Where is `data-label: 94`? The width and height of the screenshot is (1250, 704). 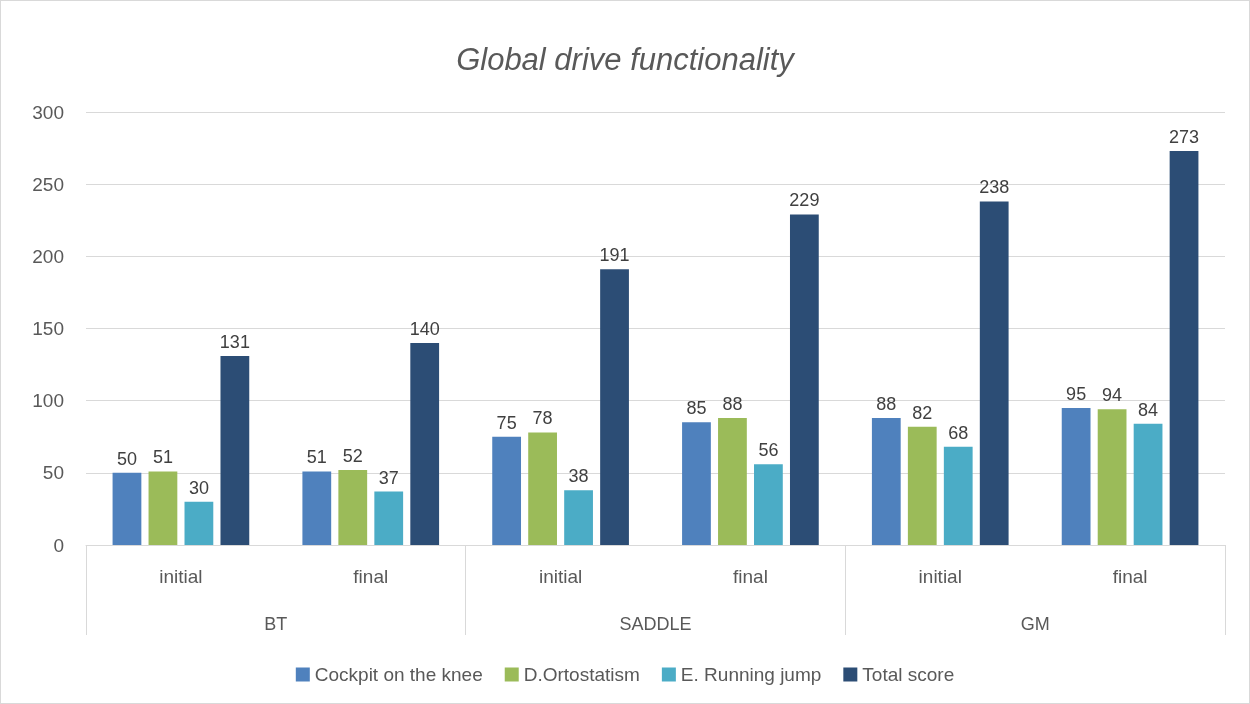 data-label: 94 is located at coordinates (1112, 395).